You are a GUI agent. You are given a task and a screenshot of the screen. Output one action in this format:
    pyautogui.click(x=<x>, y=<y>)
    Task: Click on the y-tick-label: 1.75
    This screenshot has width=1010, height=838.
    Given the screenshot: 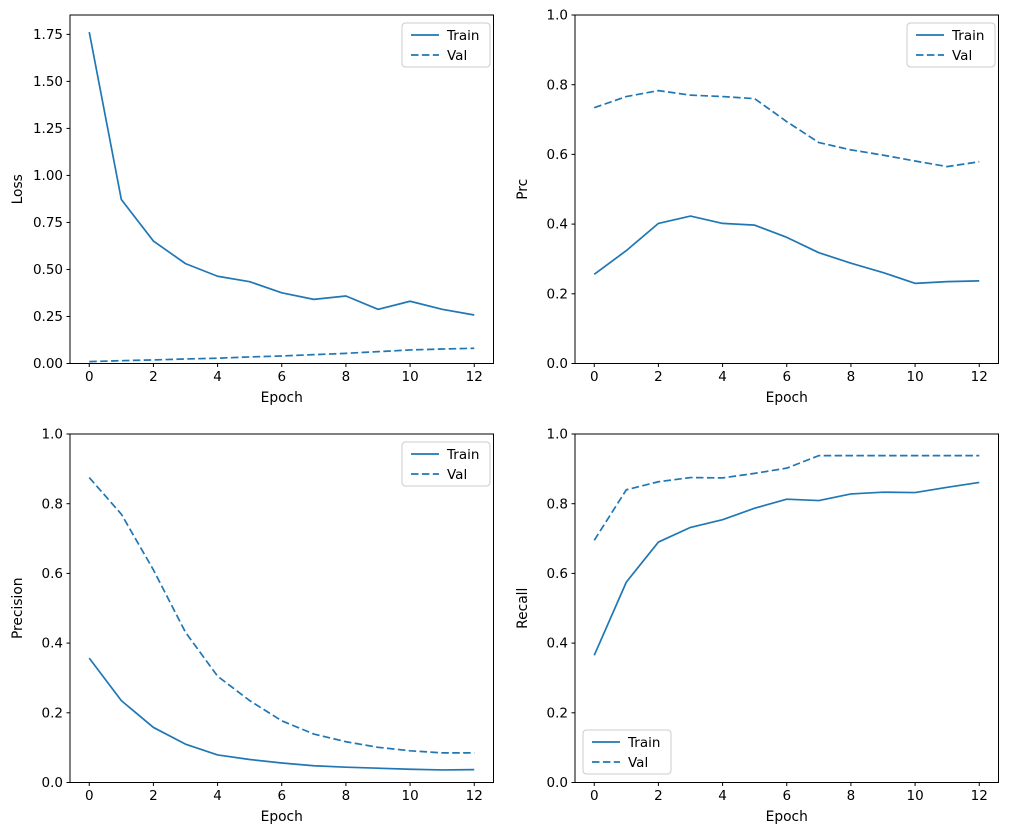 What is the action you would take?
    pyautogui.click(x=48, y=35)
    